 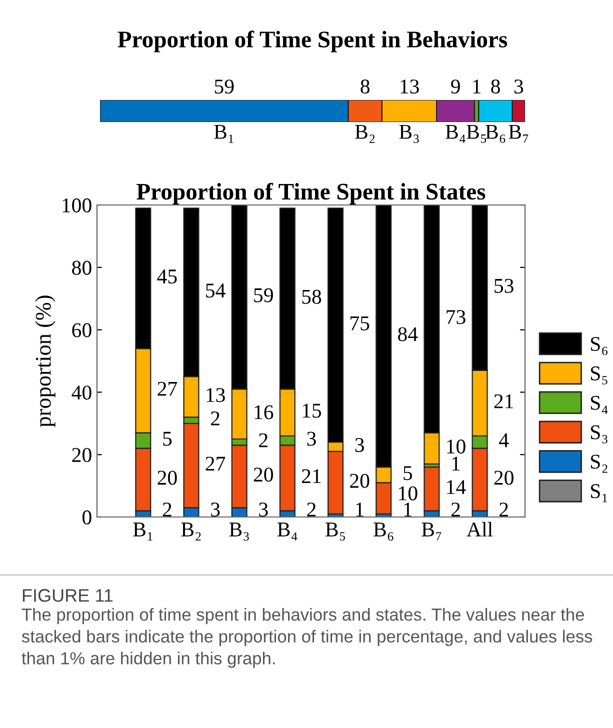 What do you see at coordinates (456, 317) in the screenshot?
I see `data-label: 73` at bounding box center [456, 317].